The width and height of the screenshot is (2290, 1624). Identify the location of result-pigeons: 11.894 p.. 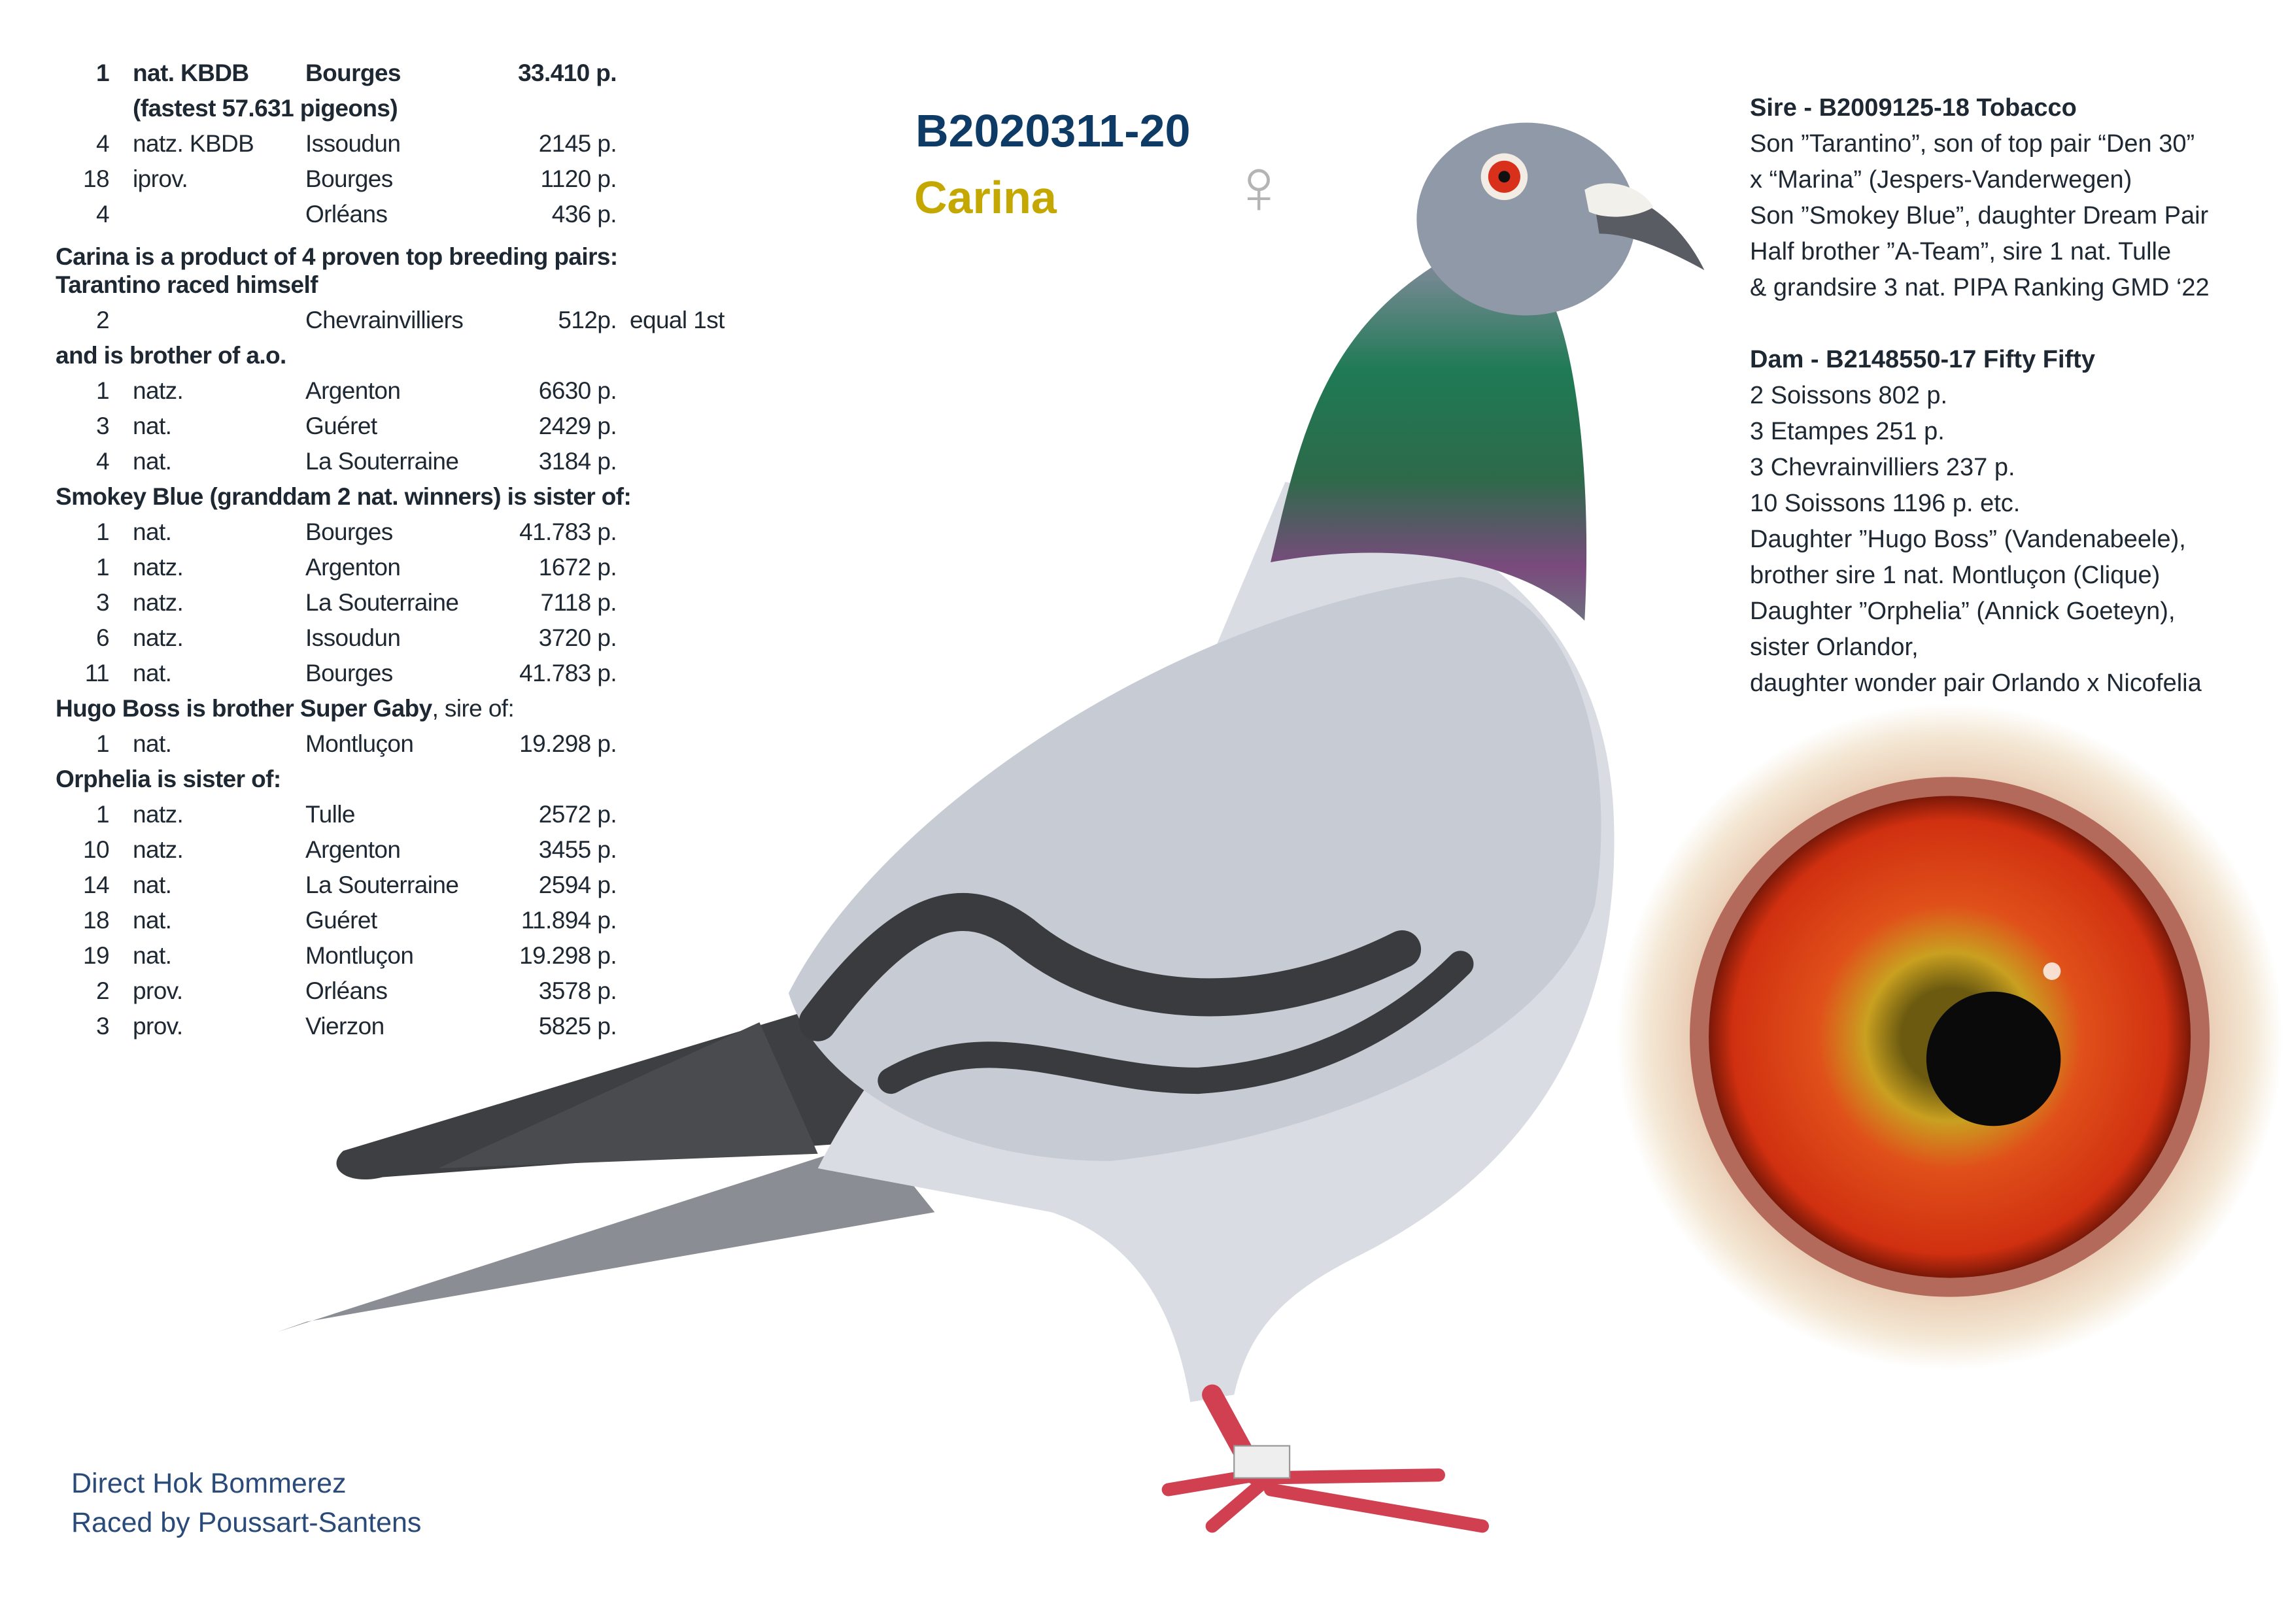
(569, 920).